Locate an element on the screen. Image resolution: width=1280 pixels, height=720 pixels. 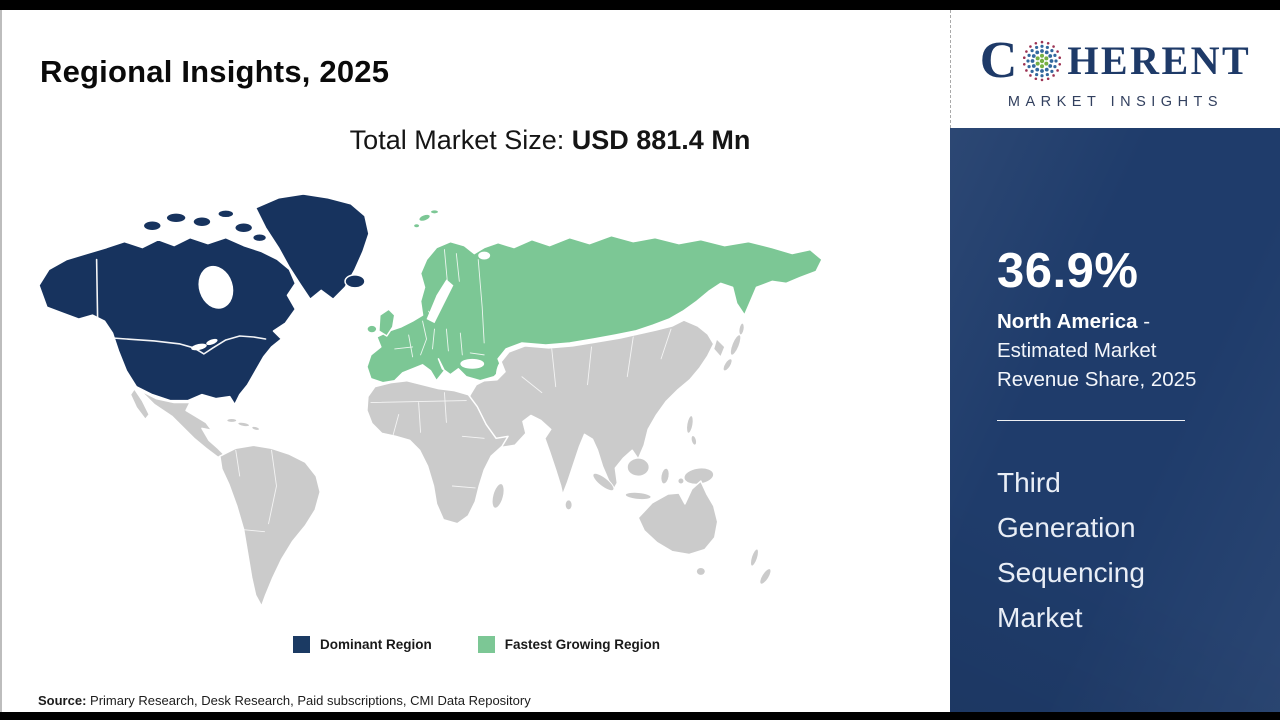
source-label: Source: is located at coordinates (62, 700).